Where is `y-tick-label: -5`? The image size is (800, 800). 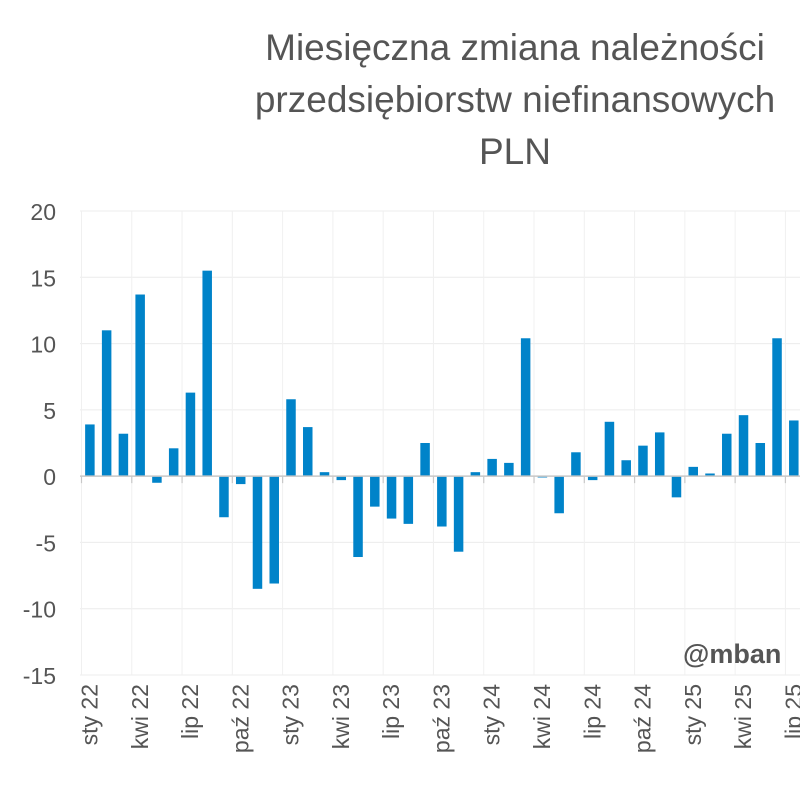
y-tick-label: -5 is located at coordinates (46, 543).